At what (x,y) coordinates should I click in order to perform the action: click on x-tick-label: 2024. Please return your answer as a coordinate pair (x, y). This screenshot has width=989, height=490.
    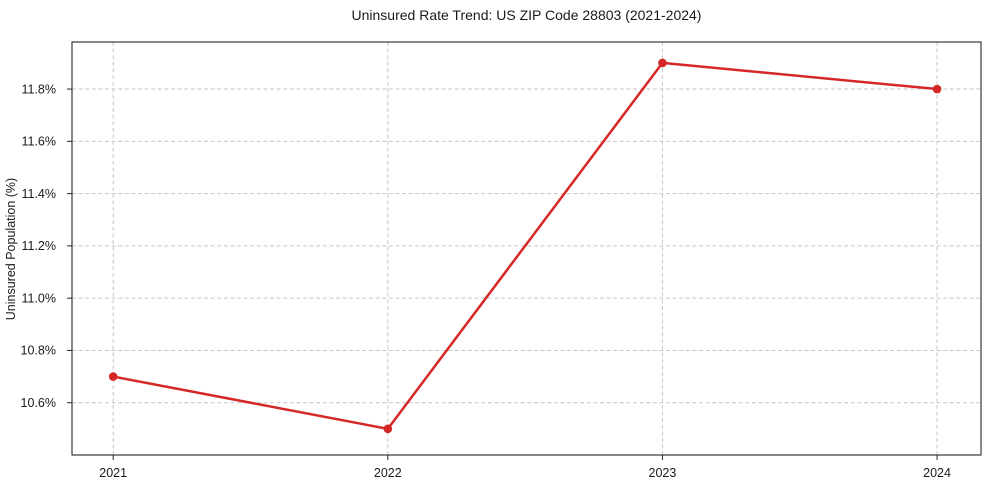
    Looking at the image, I should click on (937, 473).